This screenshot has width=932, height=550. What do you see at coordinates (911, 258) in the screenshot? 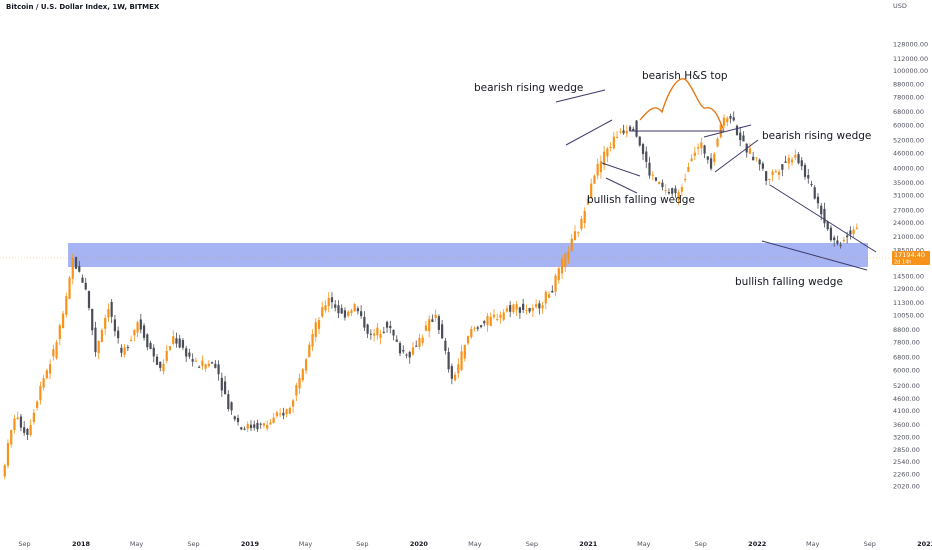
I see `last-price-badge` at bounding box center [911, 258].